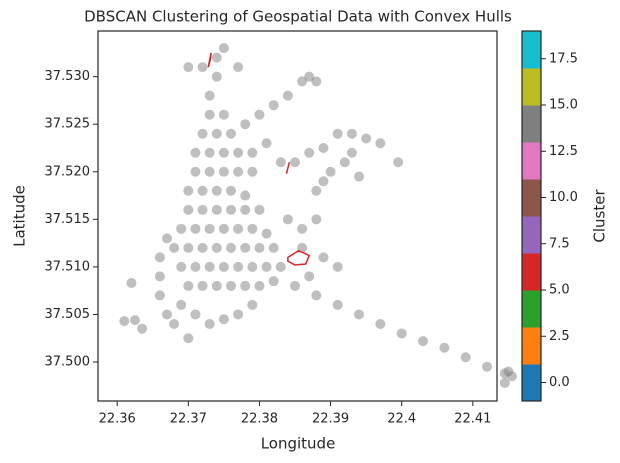  What do you see at coordinates (563, 197) in the screenshot?
I see `colorbar-tick-label: 10.0` at bounding box center [563, 197].